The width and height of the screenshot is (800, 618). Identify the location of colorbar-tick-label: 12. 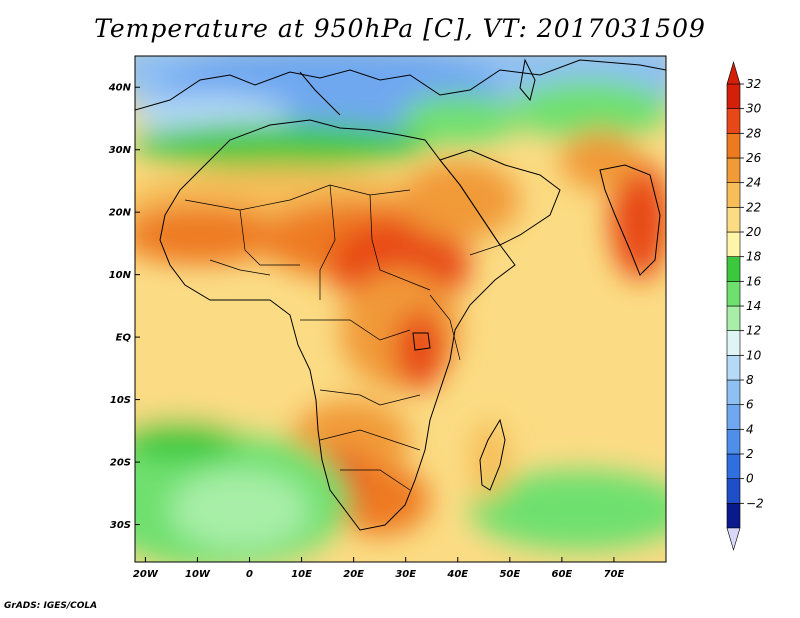
(753, 331).